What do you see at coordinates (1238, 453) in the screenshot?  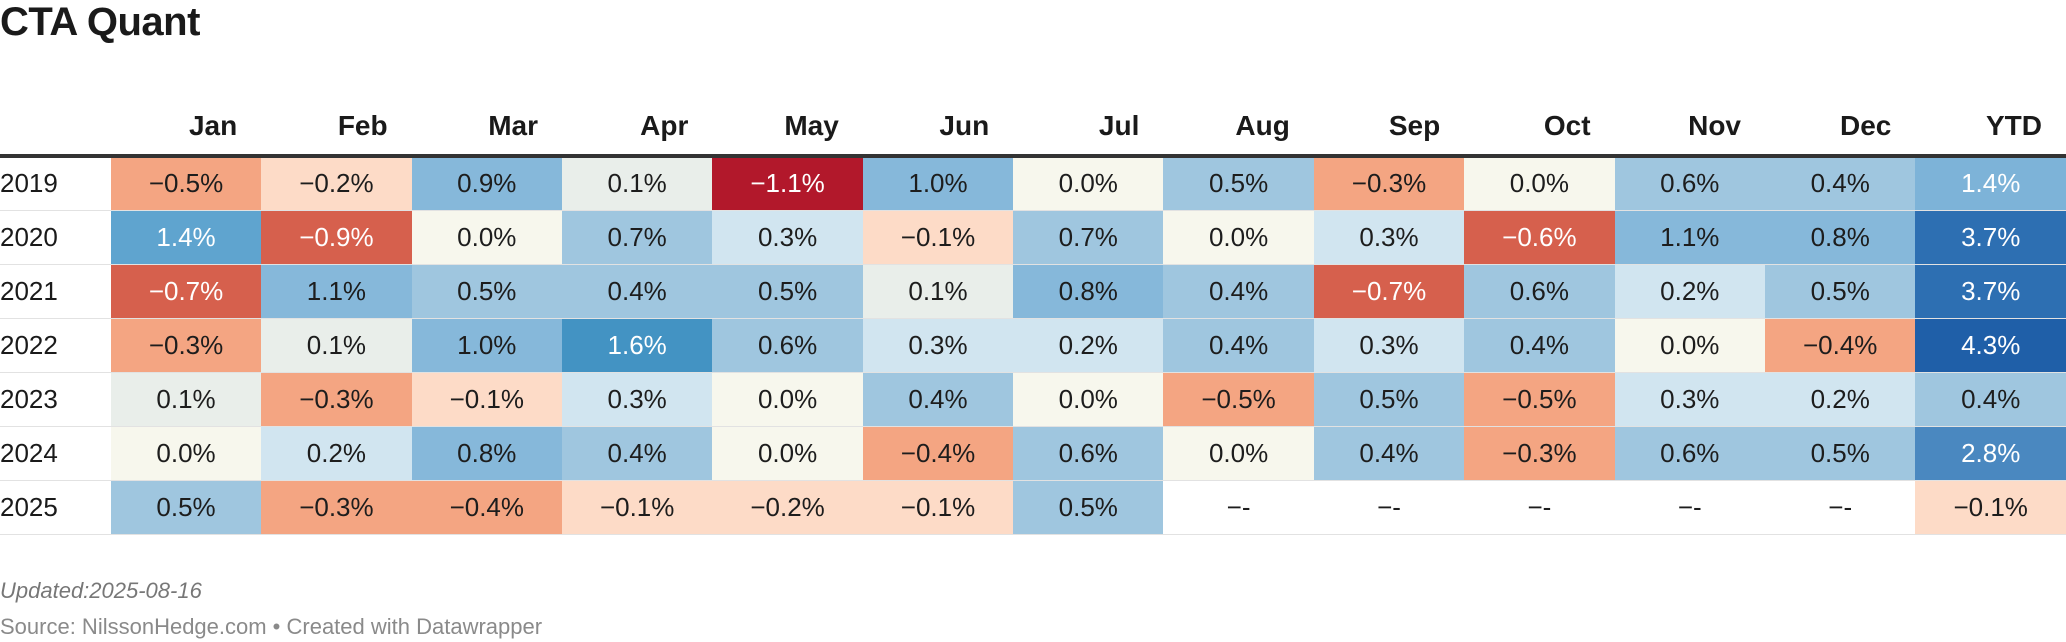 I see `heatmap-cell-aug: 0.0%` at bounding box center [1238, 453].